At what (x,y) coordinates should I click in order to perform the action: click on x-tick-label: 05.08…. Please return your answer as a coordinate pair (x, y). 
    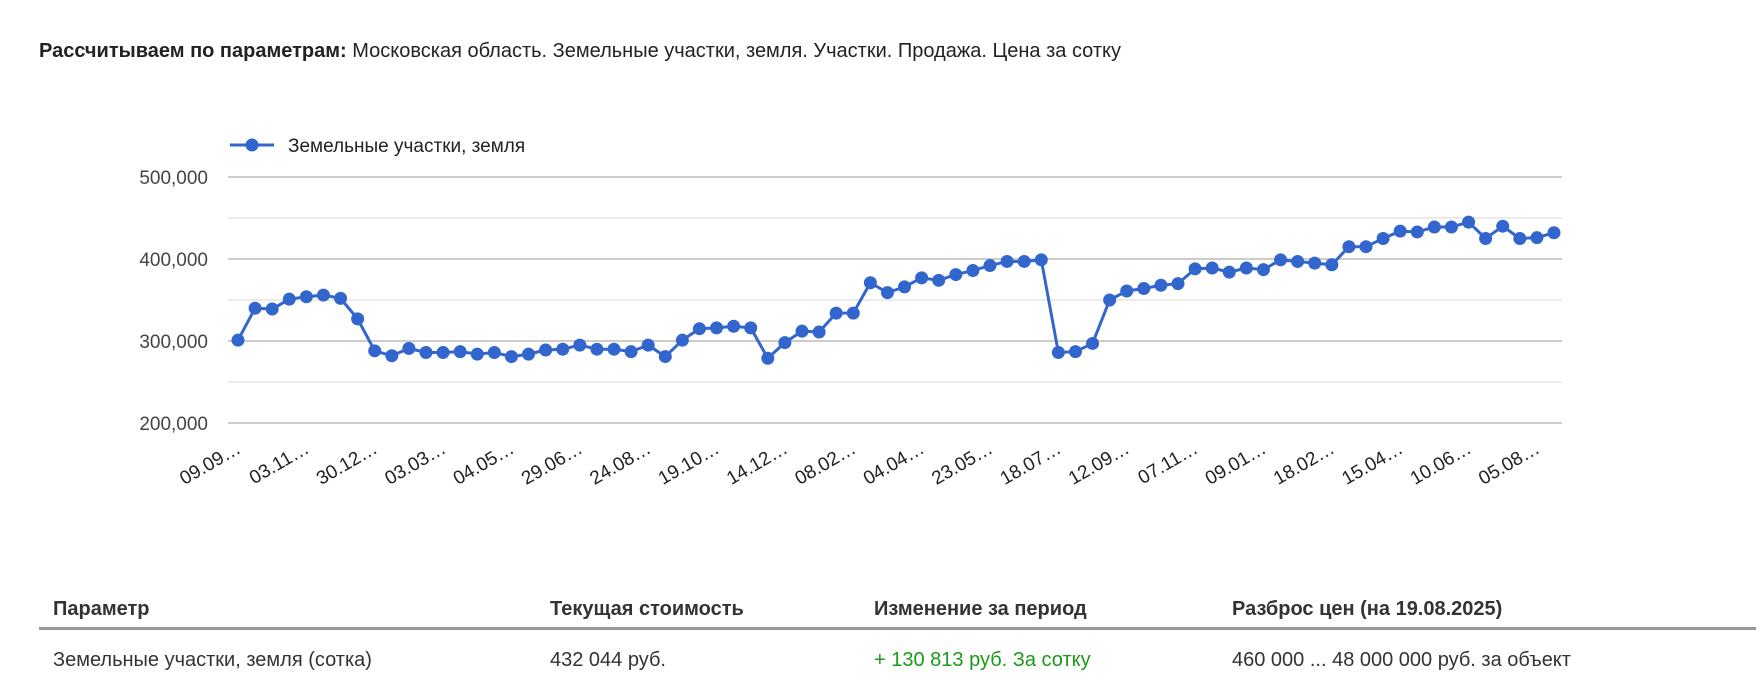
    Looking at the image, I should click on (1509, 463).